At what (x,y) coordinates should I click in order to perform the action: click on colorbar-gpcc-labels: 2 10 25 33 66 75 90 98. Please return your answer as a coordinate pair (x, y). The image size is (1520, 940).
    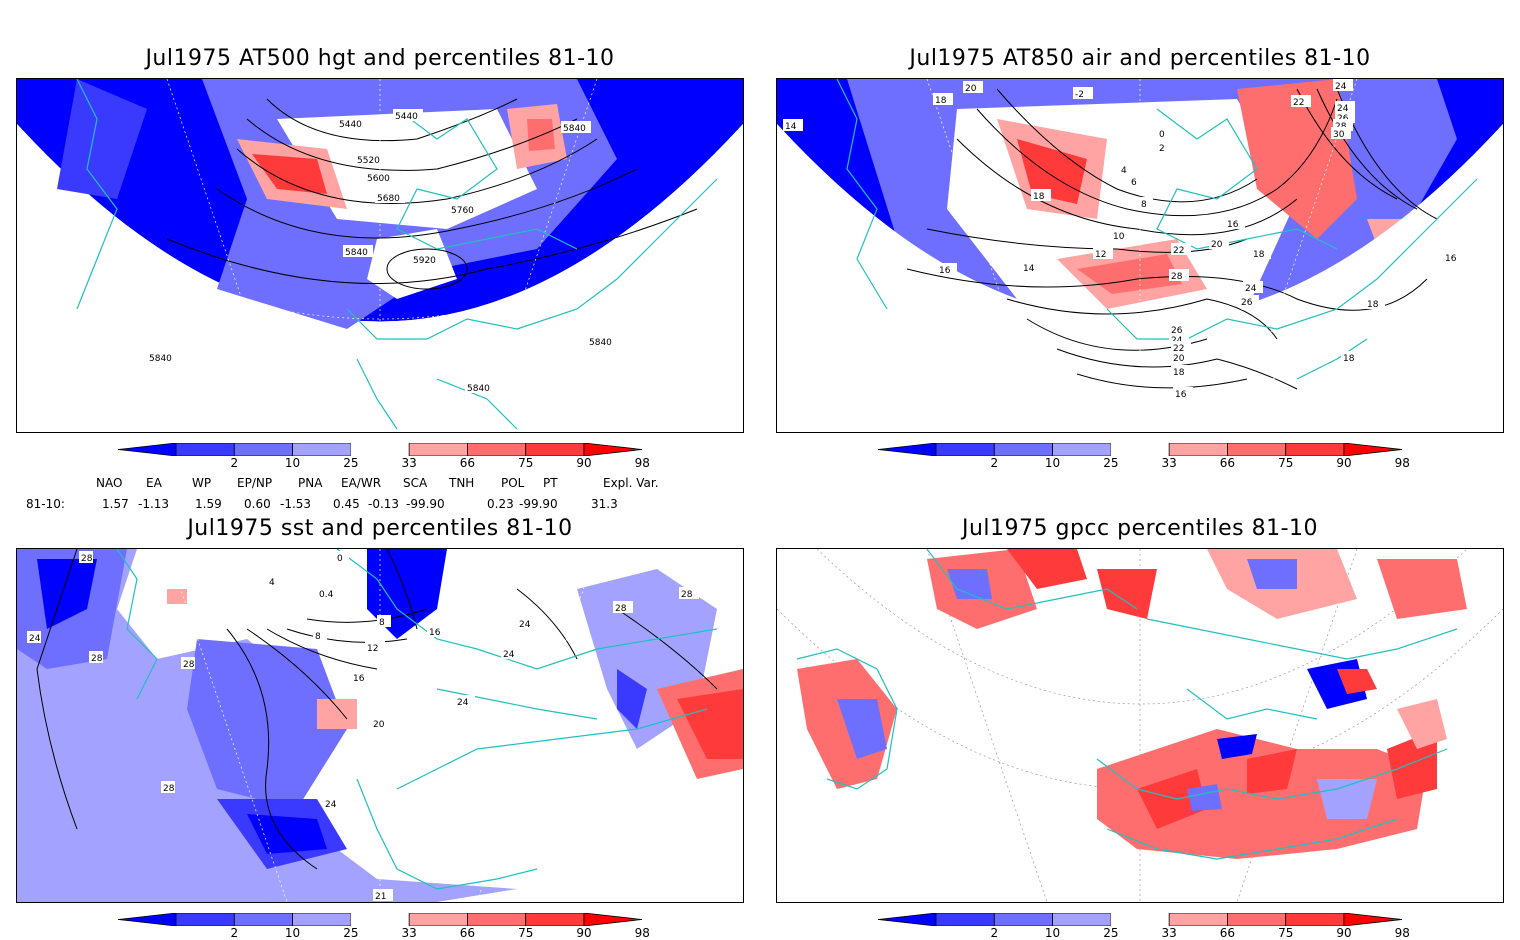
    Looking at the image, I should click on (1143, 933).